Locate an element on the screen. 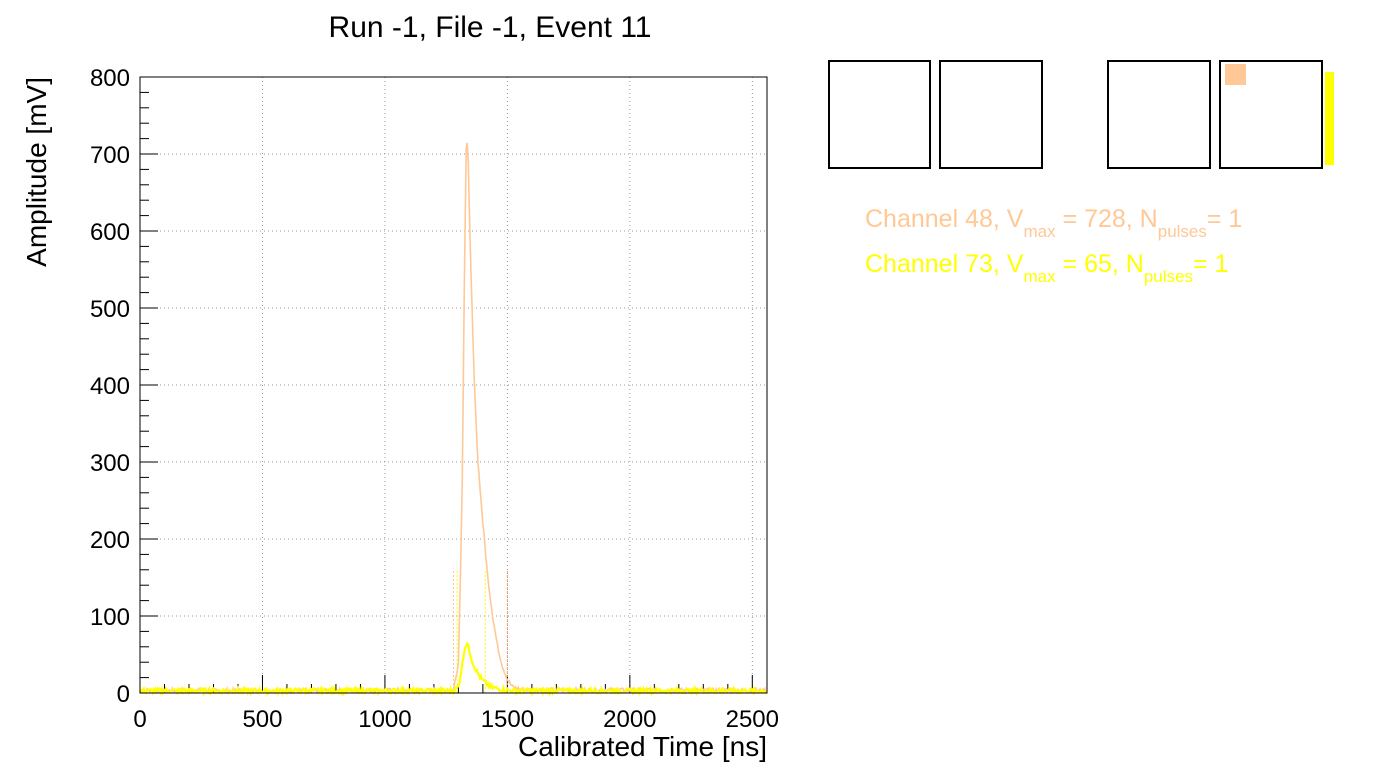 Image resolution: width=1396 pixels, height=772 pixels. y-tick-label: 400 is located at coordinates (110, 386).